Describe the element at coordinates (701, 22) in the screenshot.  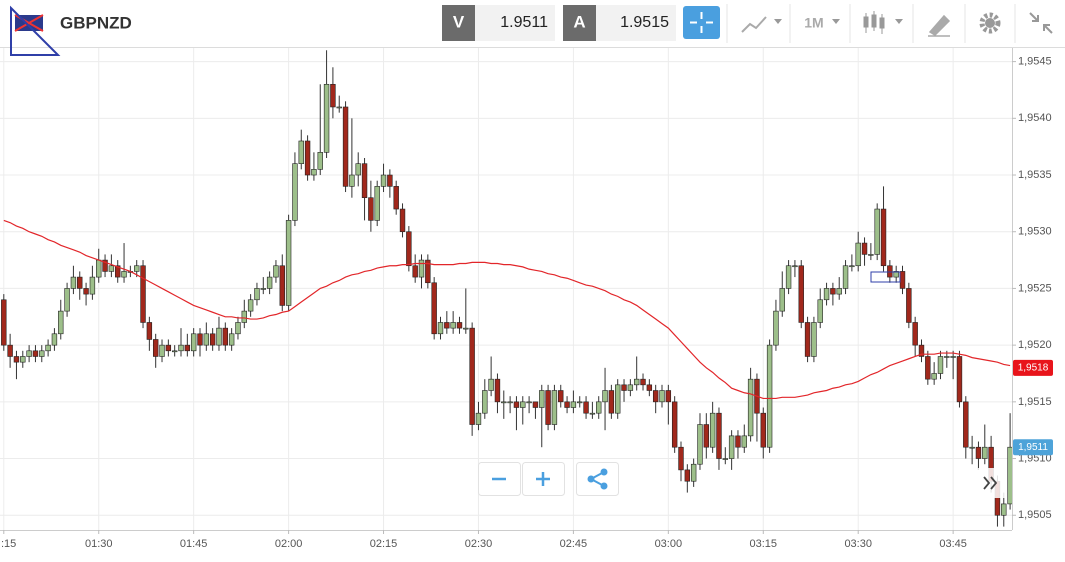
I see `crosshair-button` at that location.